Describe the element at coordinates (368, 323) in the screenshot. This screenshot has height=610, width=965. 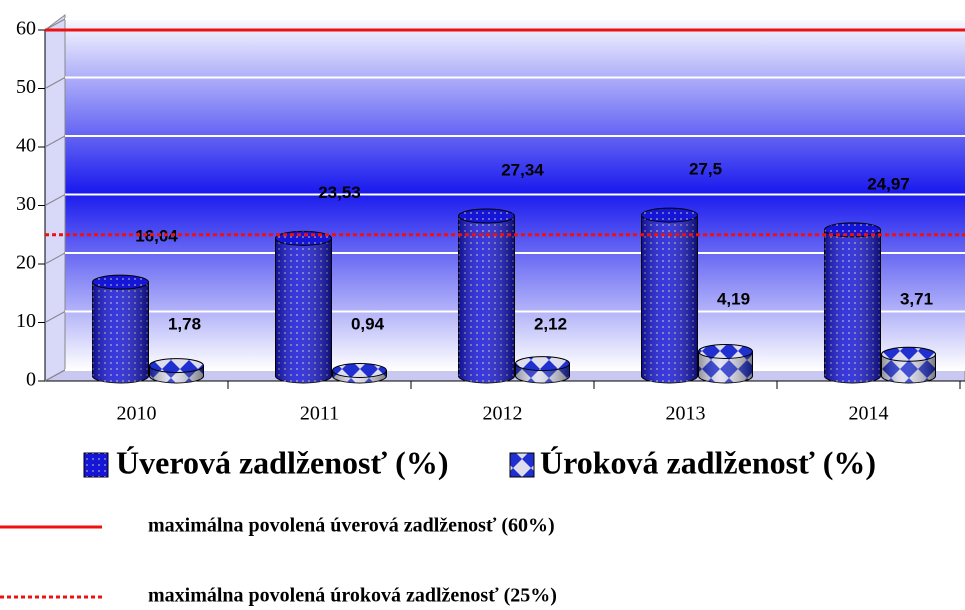
I see `data-label: 0,94` at that location.